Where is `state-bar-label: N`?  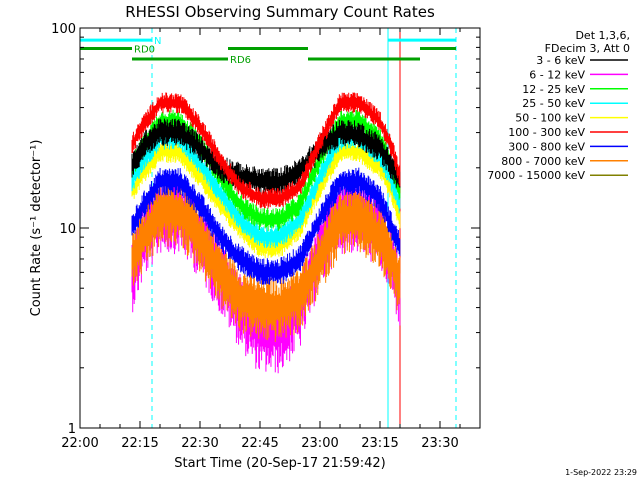 state-bar-label: N is located at coordinates (157, 41).